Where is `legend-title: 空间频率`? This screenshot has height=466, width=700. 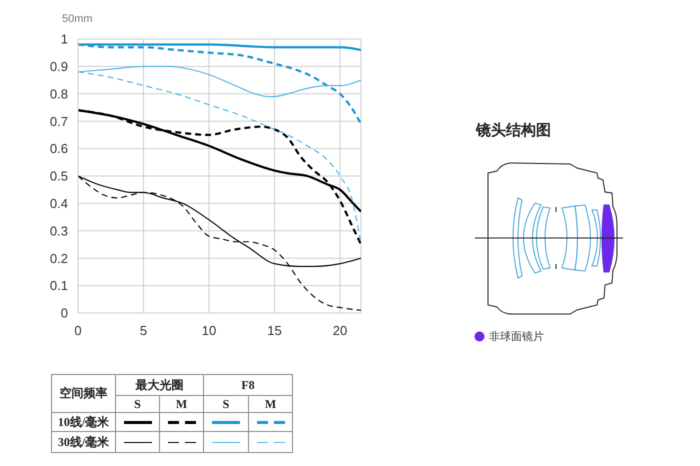 legend-title: 空间频率 is located at coordinates (84, 393).